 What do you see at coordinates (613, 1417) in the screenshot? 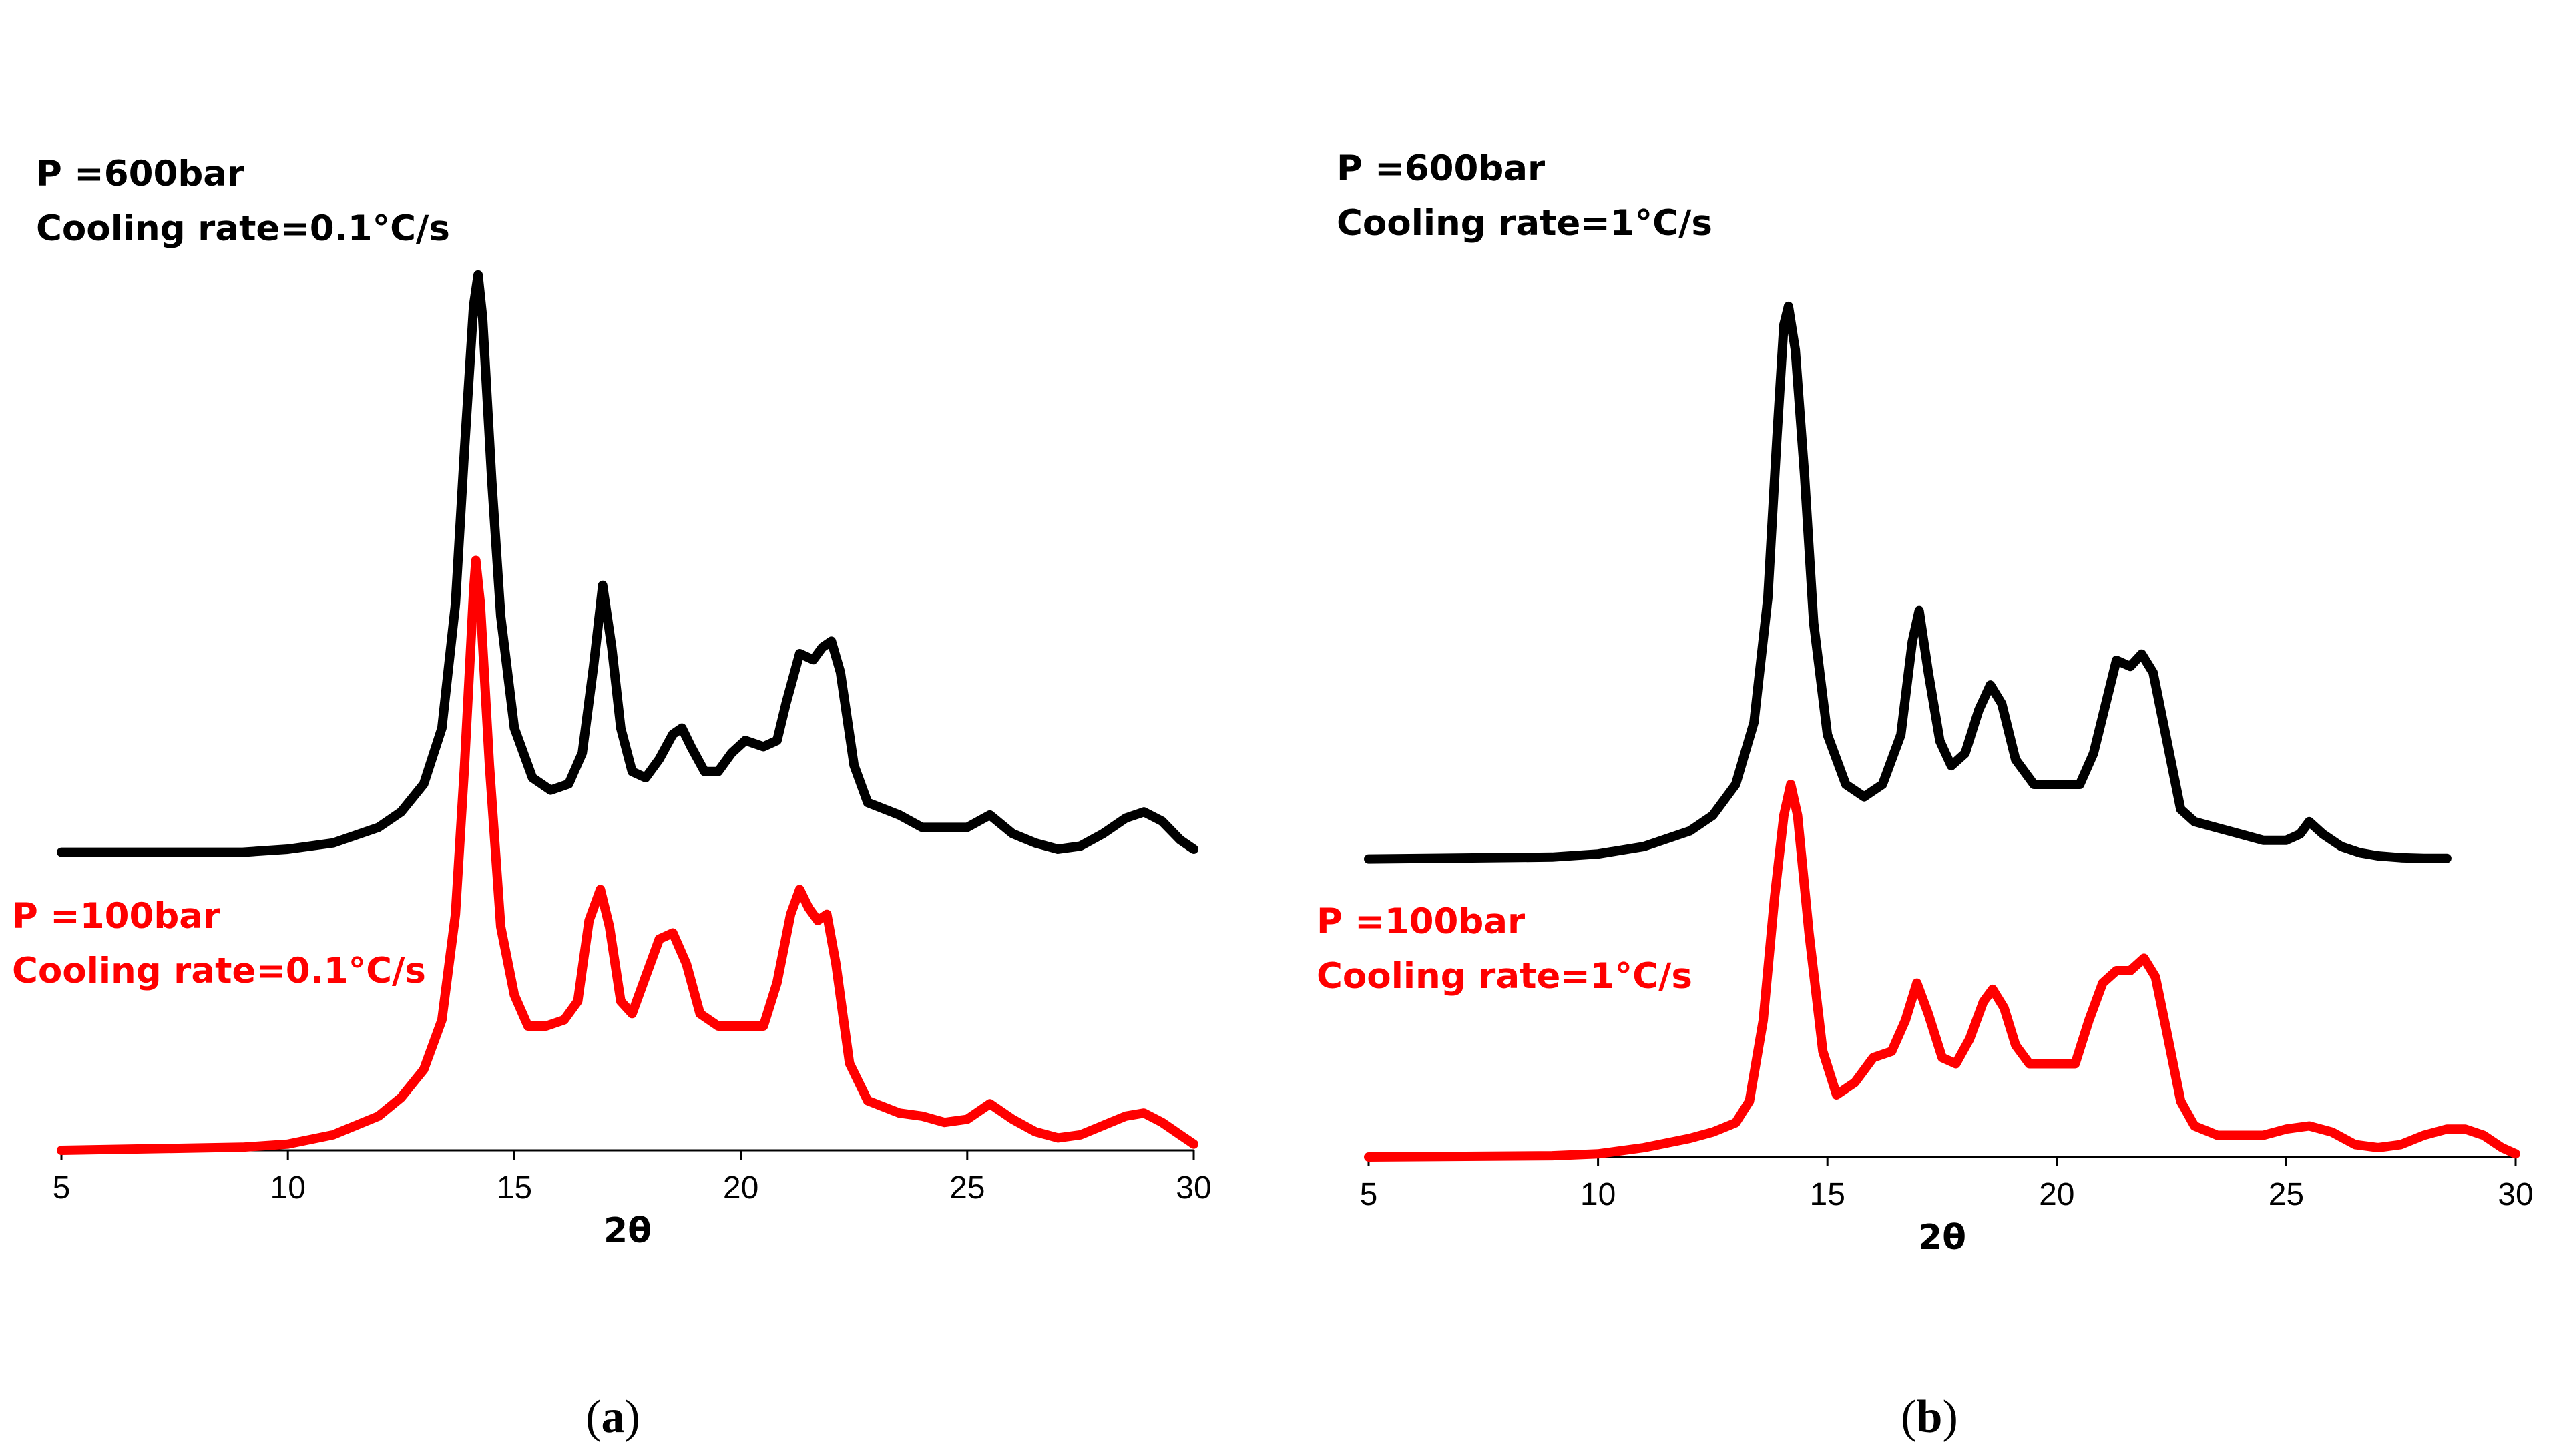
I see `panel-label: (a)` at bounding box center [613, 1417].